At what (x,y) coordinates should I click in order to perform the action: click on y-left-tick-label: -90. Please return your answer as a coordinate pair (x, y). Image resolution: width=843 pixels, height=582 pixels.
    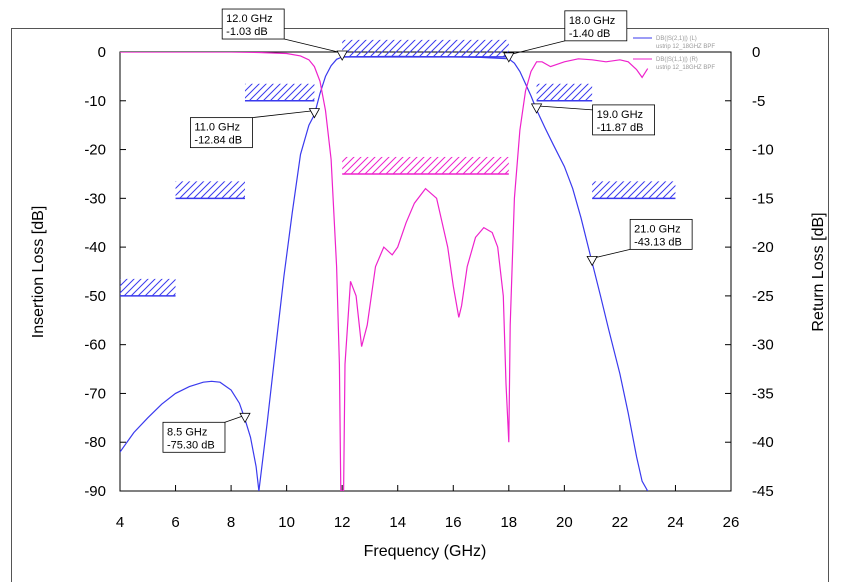
    Looking at the image, I should click on (95, 491).